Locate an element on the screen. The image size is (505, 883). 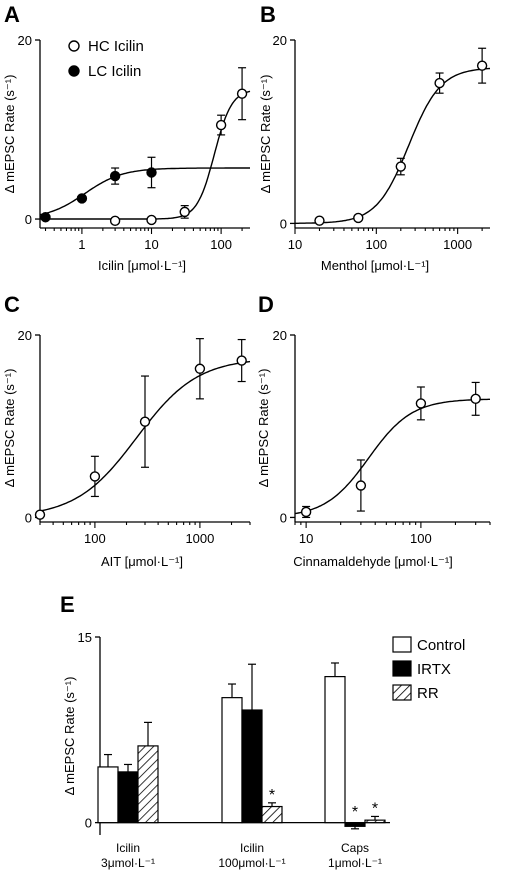
panel-label-c: C is located at coordinates (12, 304).